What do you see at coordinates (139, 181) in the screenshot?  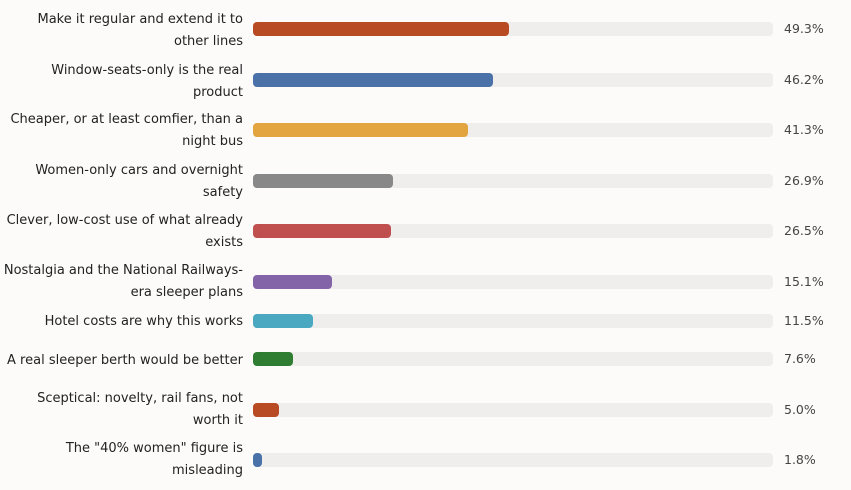 I see `category-label: Women-only cars and overnight safety` at bounding box center [139, 181].